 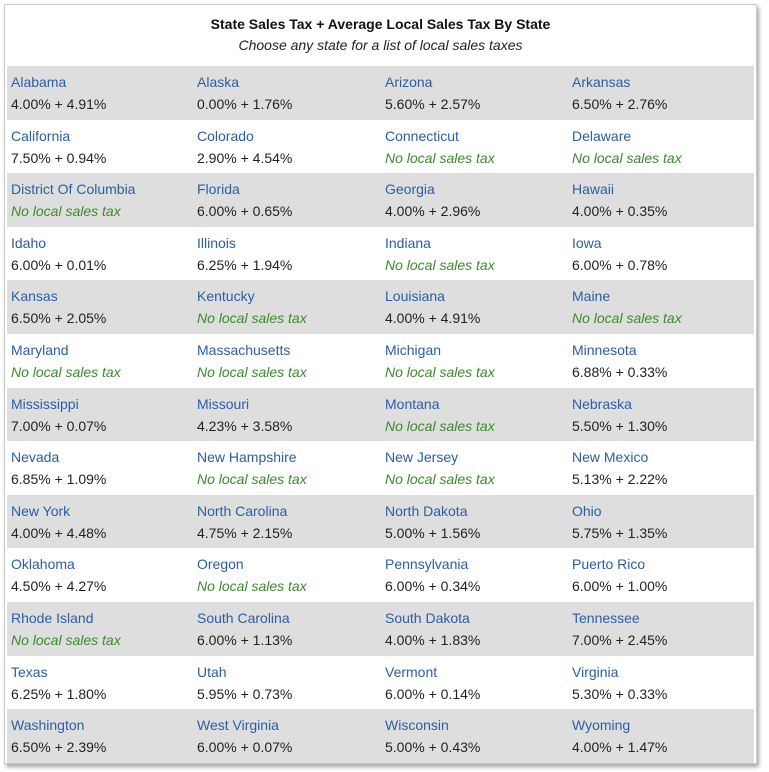 What do you see at coordinates (220, 564) in the screenshot?
I see `state-link: Oregon` at bounding box center [220, 564].